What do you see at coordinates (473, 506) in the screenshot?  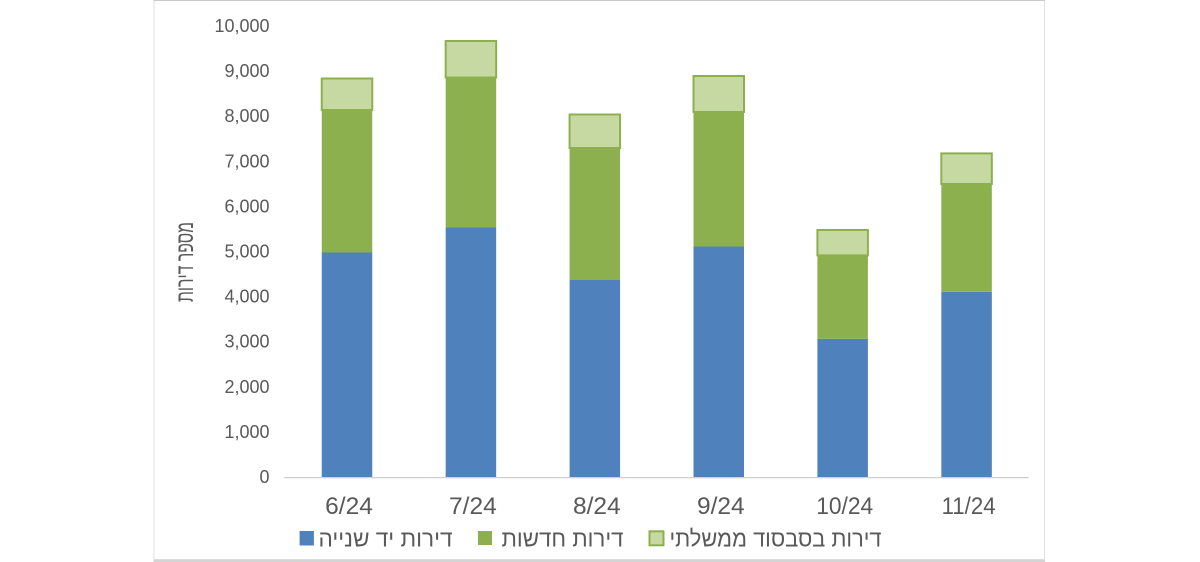 I see `svg-text: 7/24` at bounding box center [473, 506].